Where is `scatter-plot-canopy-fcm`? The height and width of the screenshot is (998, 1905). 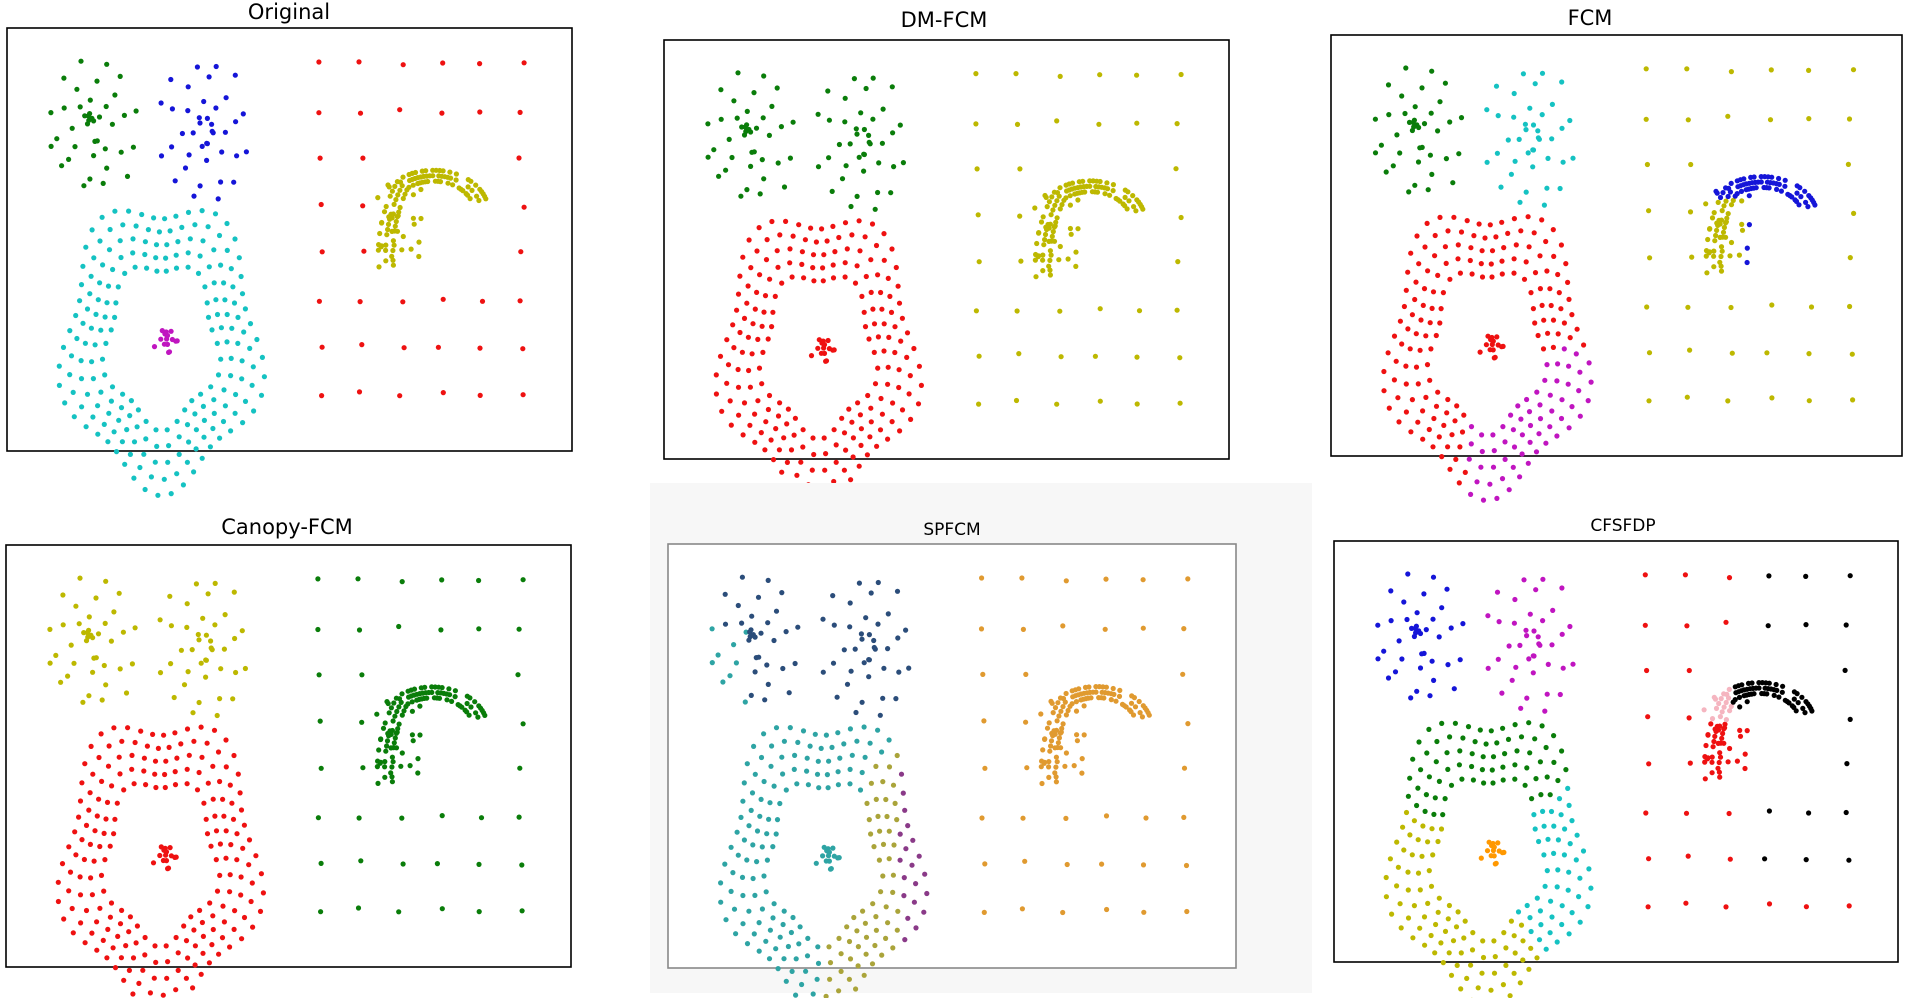 scatter-plot-canopy-fcm is located at coordinates (288, 771).